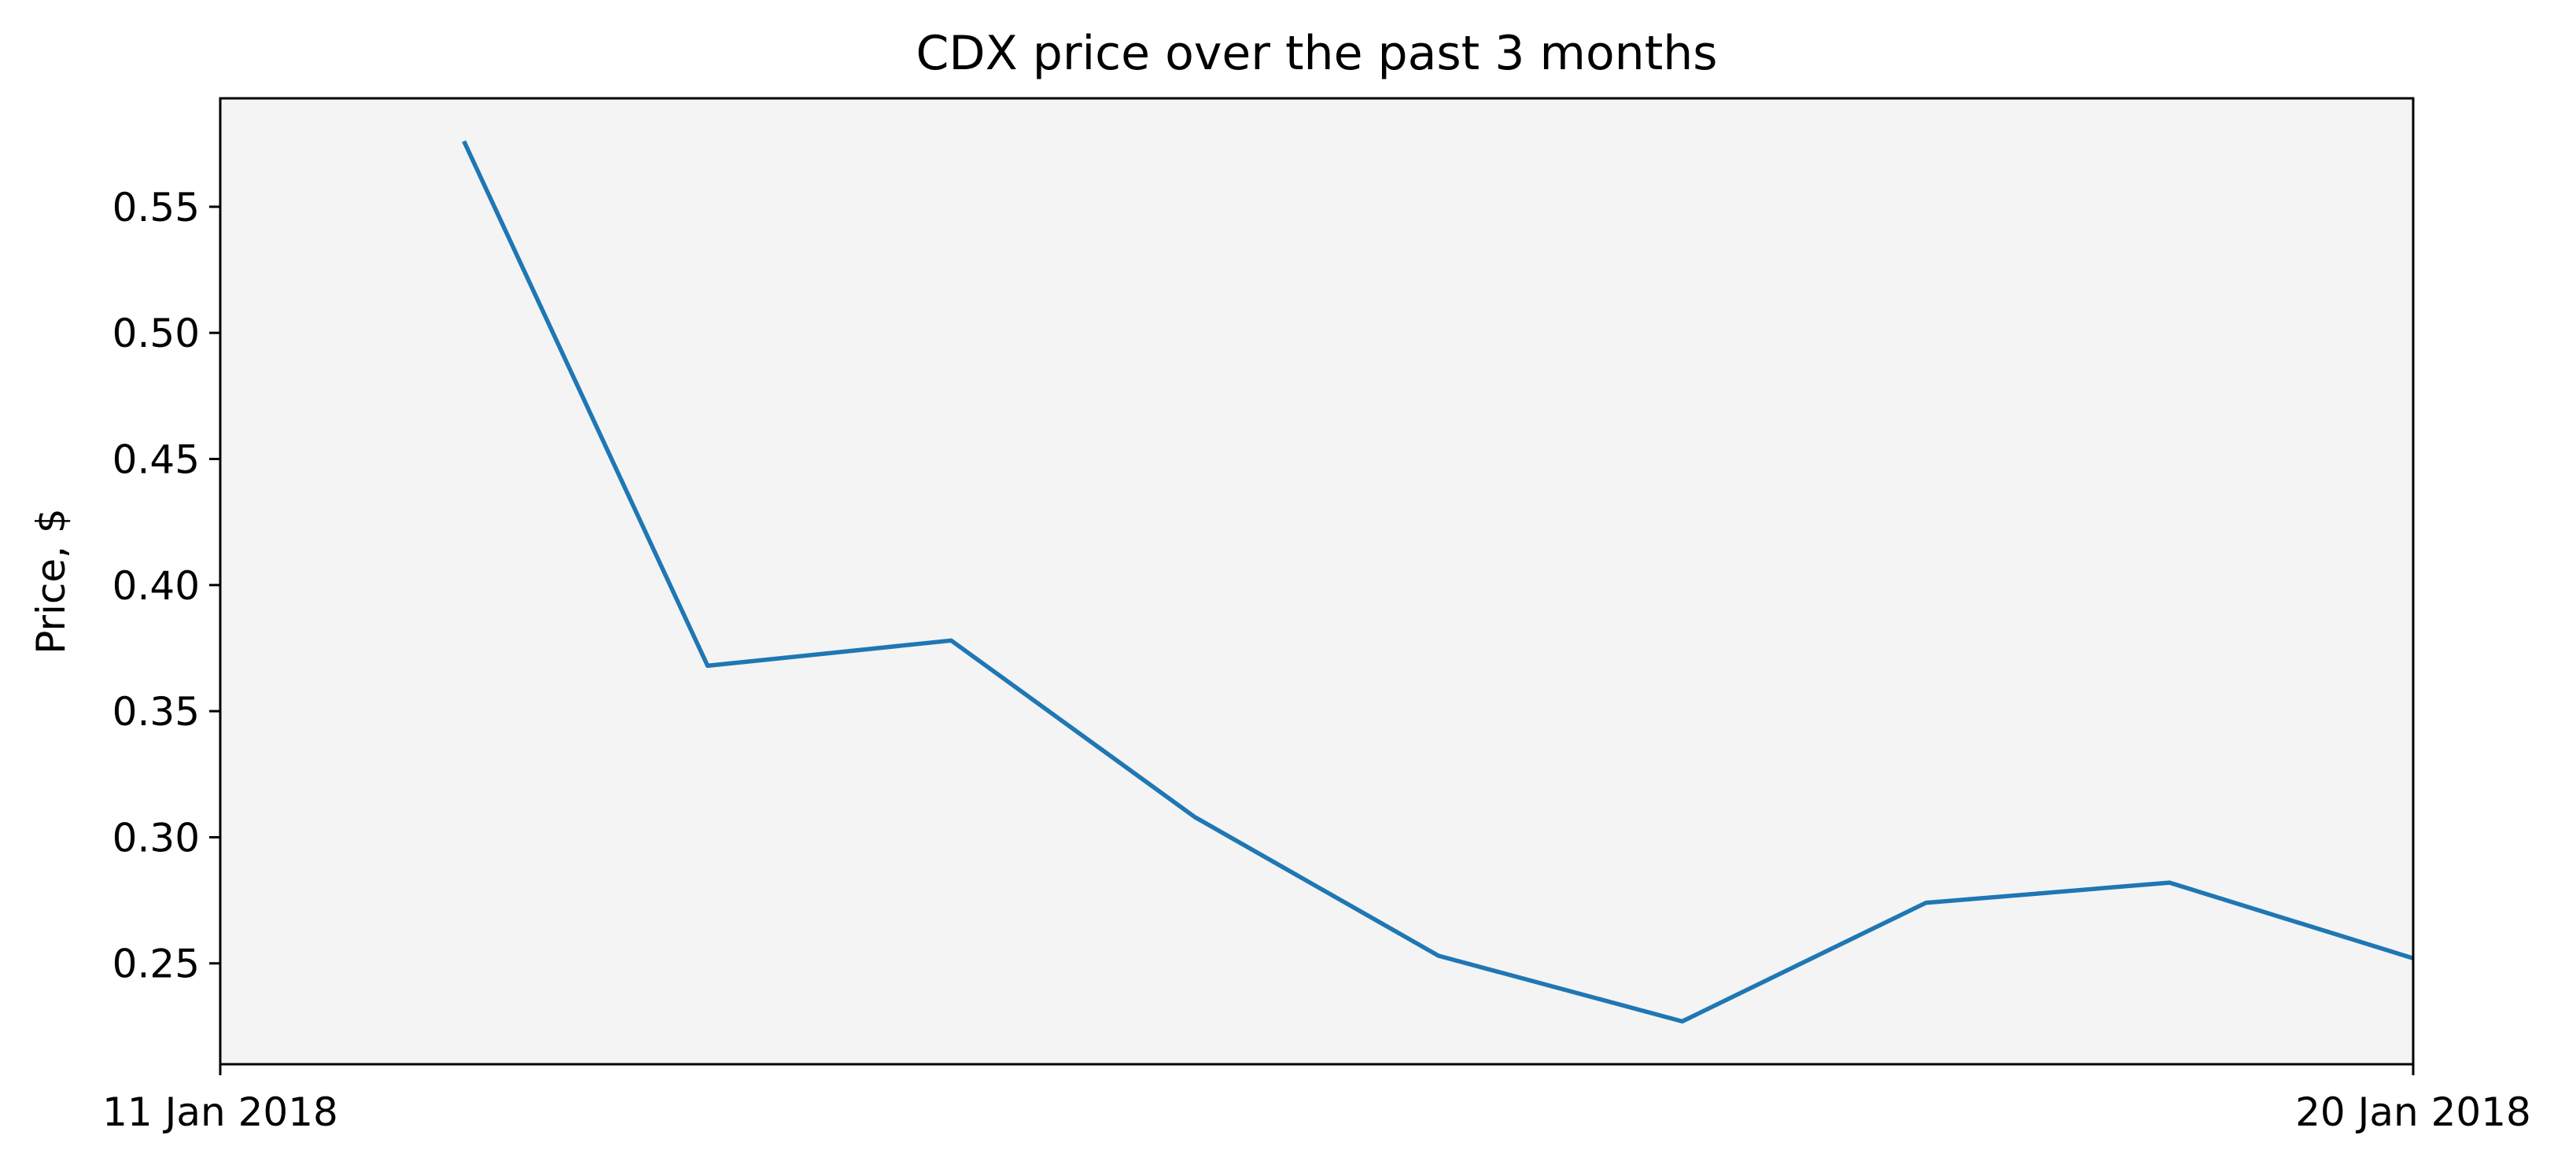 The width and height of the screenshot is (2576, 1172). I want to click on y-tick-label: 0.25, so click(156, 964).